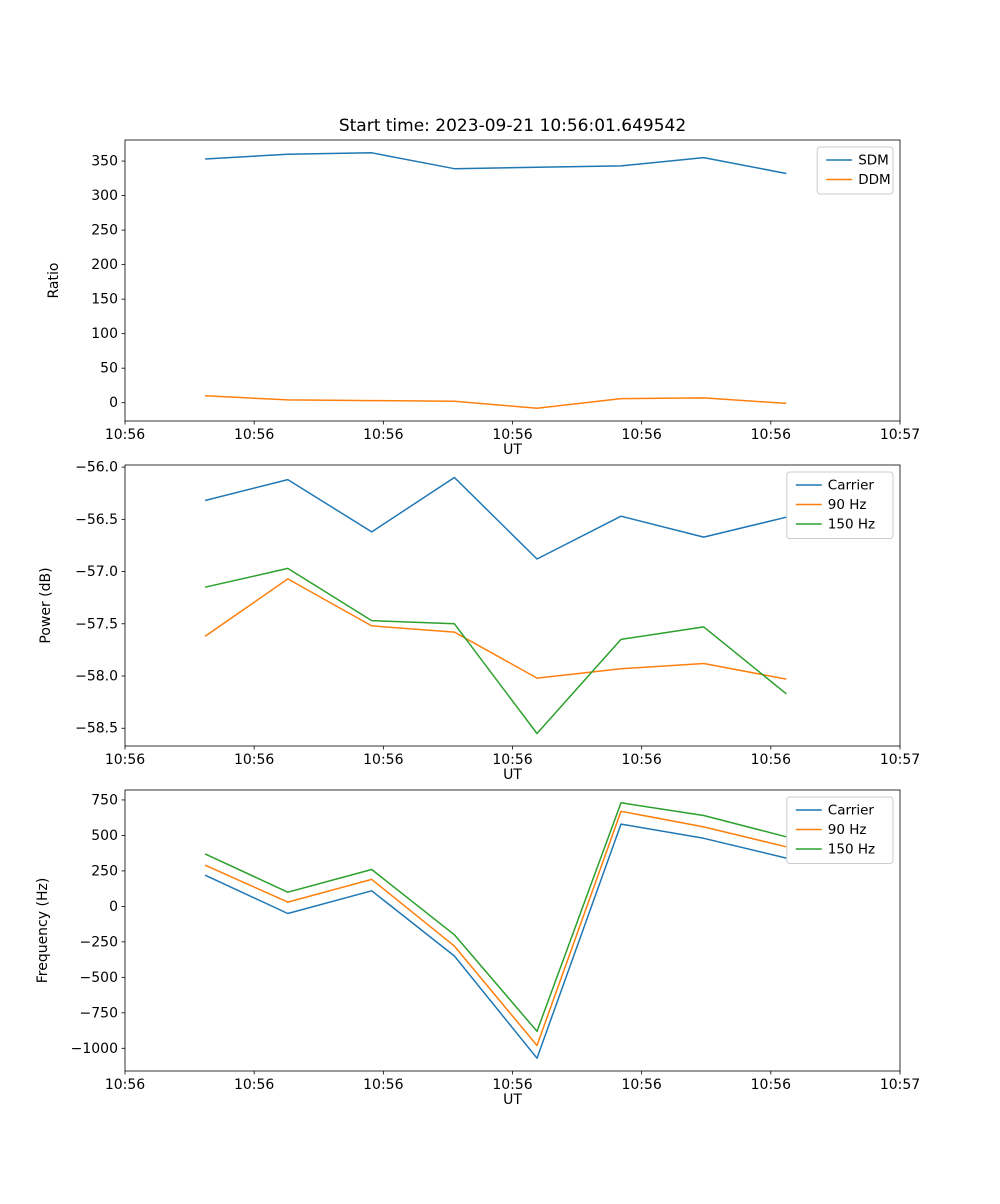 This screenshot has width=1000, height=1204. What do you see at coordinates (96, 468) in the screenshot?
I see `y-tick-label: −56.0` at bounding box center [96, 468].